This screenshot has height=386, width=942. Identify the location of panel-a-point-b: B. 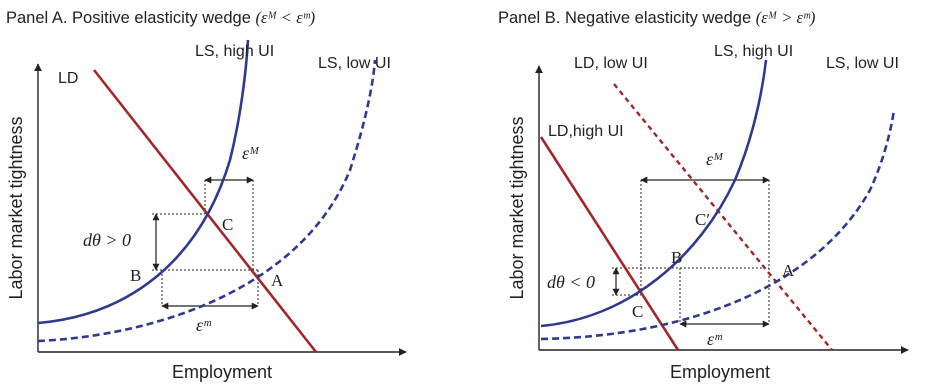
(135, 275).